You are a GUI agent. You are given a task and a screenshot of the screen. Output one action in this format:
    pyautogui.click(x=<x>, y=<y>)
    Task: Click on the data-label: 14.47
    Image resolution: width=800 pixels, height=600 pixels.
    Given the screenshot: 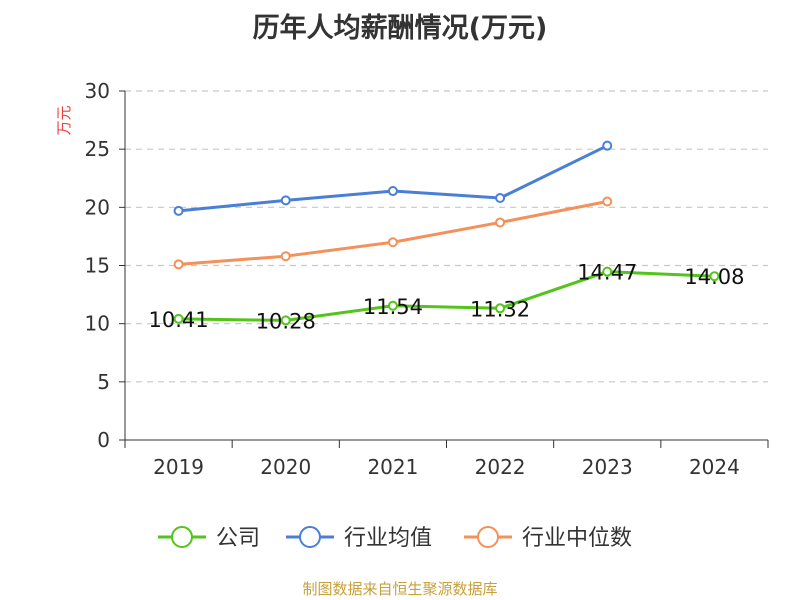 What is the action you would take?
    pyautogui.click(x=607, y=273)
    